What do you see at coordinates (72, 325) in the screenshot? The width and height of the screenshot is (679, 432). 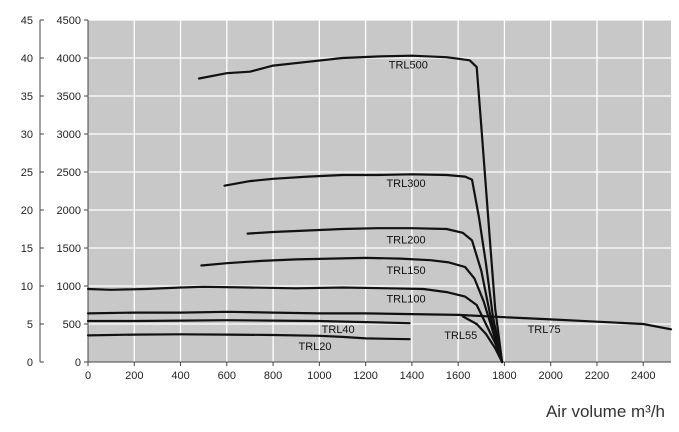 I see `y-tick-label: 500` at bounding box center [72, 325].